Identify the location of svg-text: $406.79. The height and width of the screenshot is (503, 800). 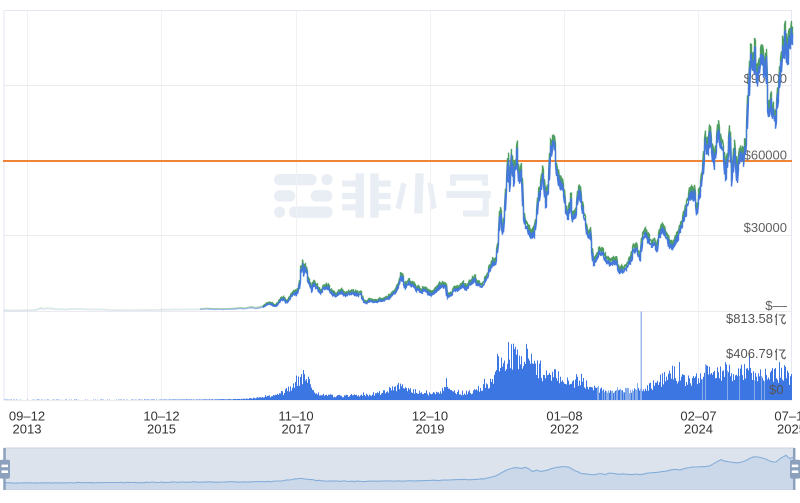
(749, 353).